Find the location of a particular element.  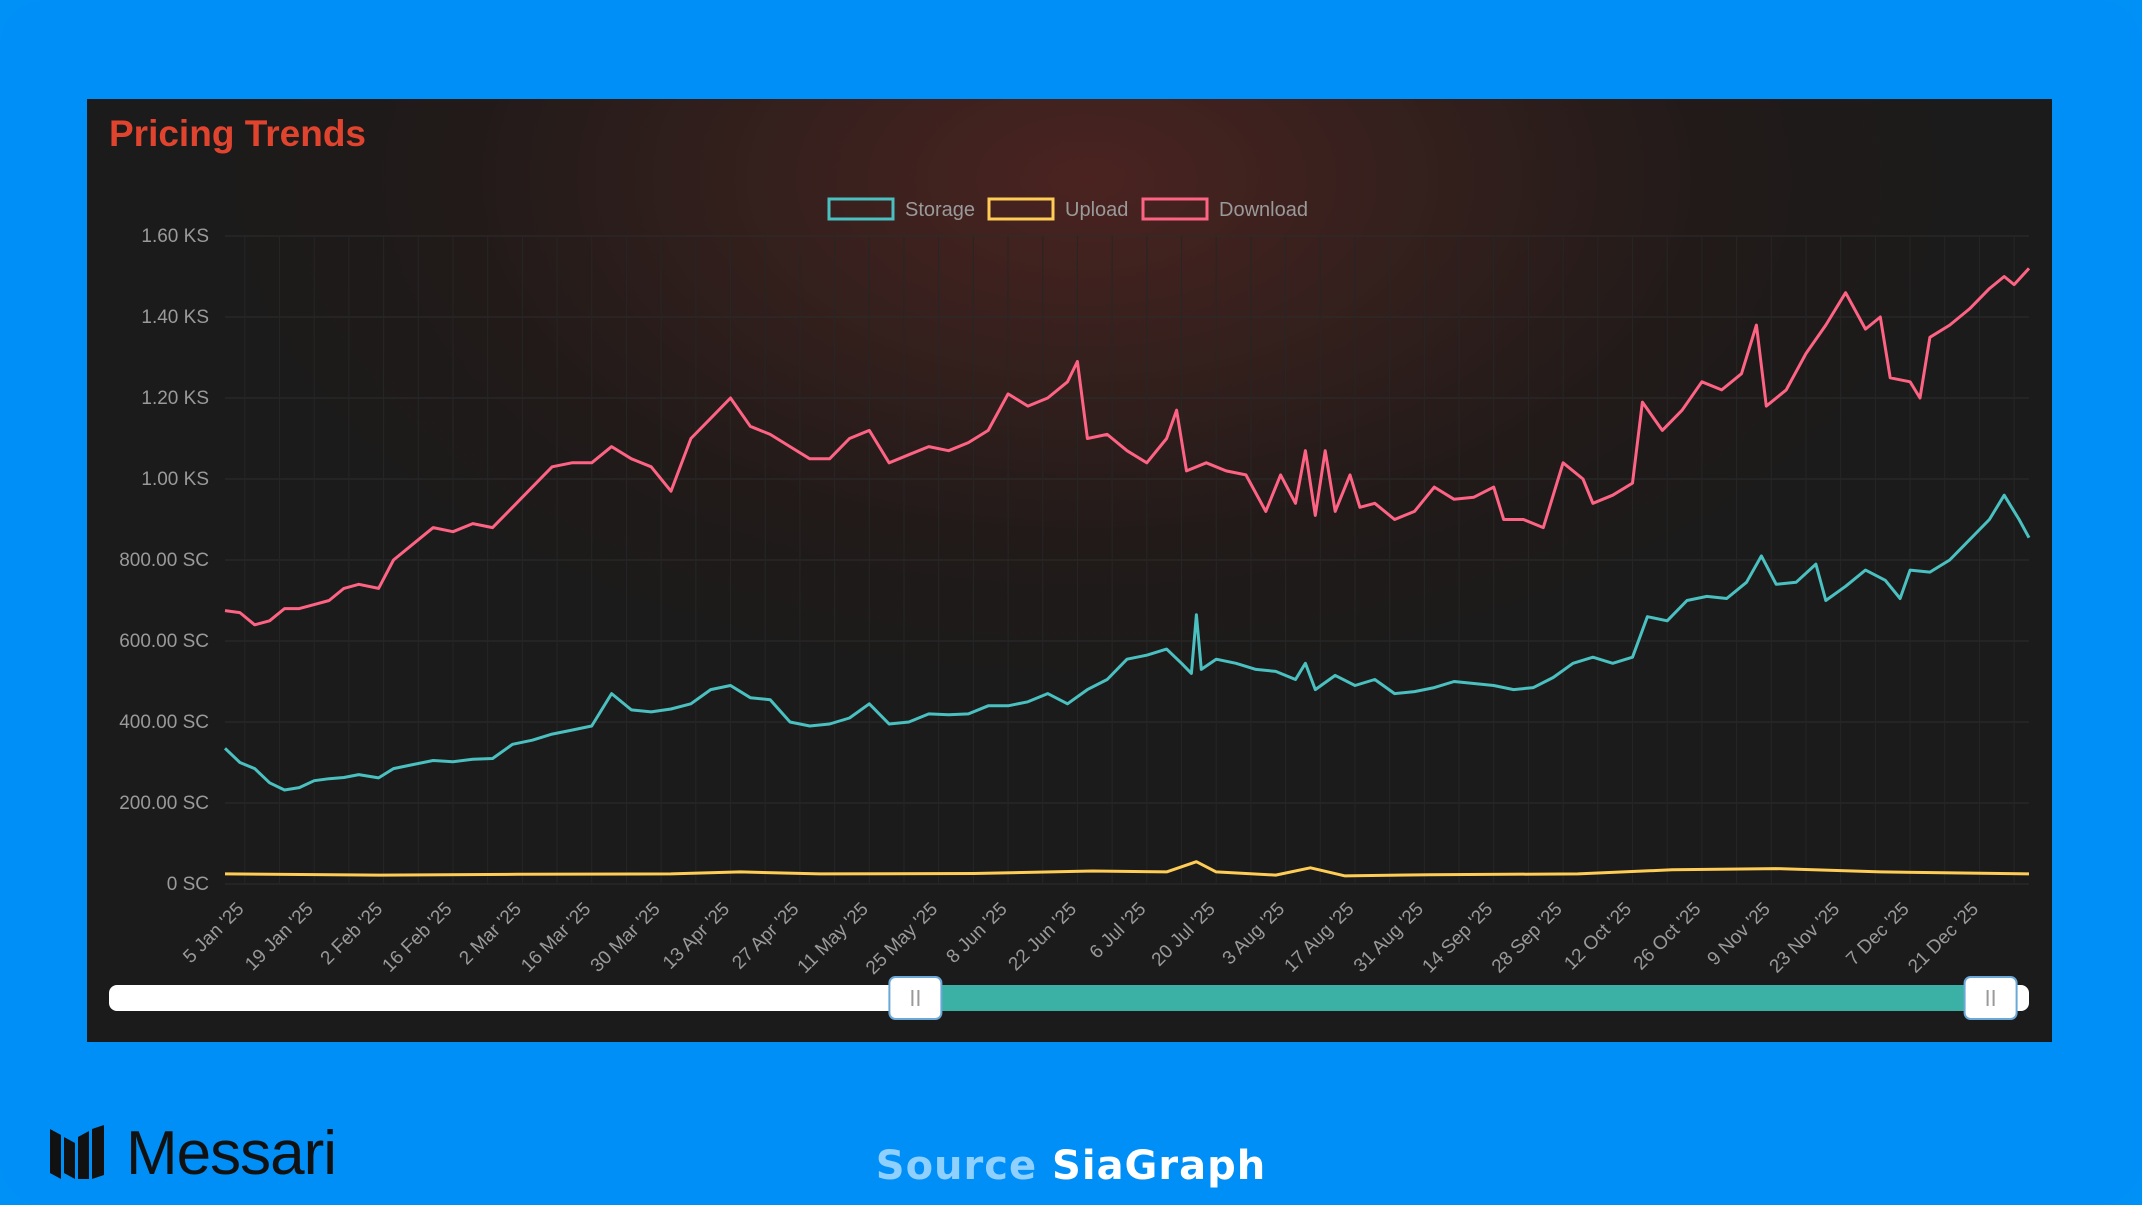

x-tick-label: 9 Nov '25 is located at coordinates (1739, 934).